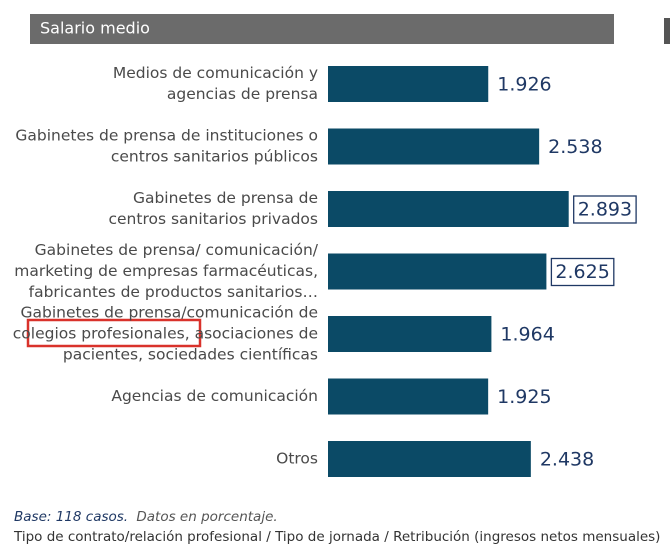 This screenshot has width=670, height=554. I want to click on footnote-note: Datos en porcentaje., so click(206, 517).